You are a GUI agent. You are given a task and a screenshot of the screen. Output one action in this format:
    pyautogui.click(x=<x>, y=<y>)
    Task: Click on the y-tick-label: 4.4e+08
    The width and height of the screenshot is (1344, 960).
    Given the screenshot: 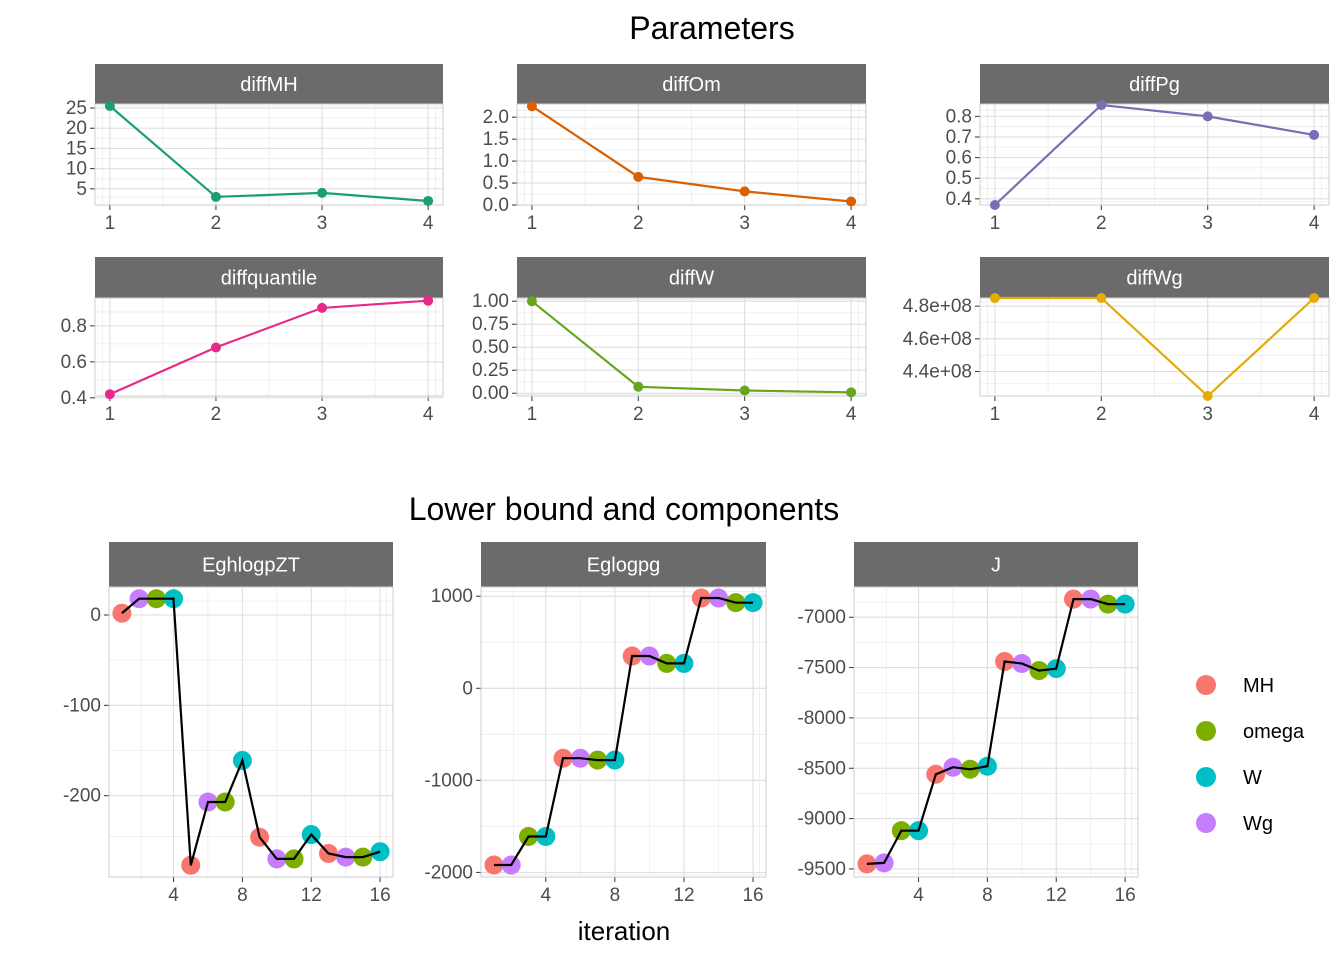 What is the action you would take?
    pyautogui.click(x=937, y=372)
    